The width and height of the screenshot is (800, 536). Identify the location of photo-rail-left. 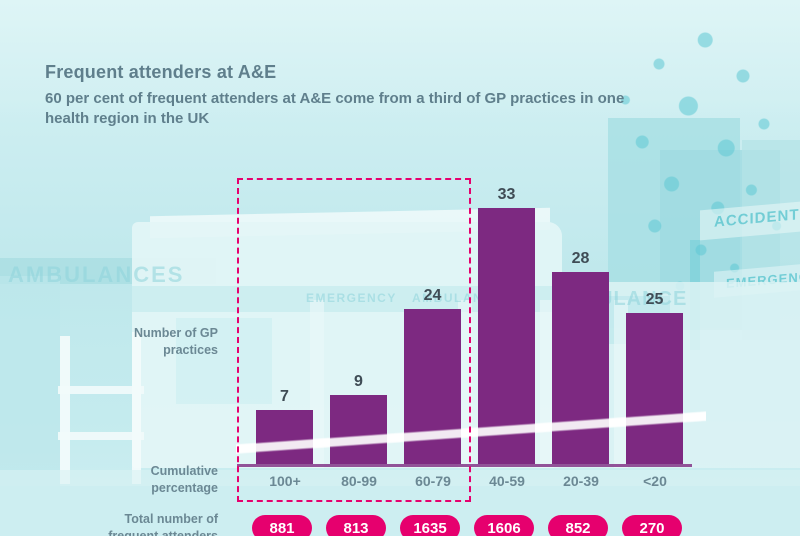
(65, 410).